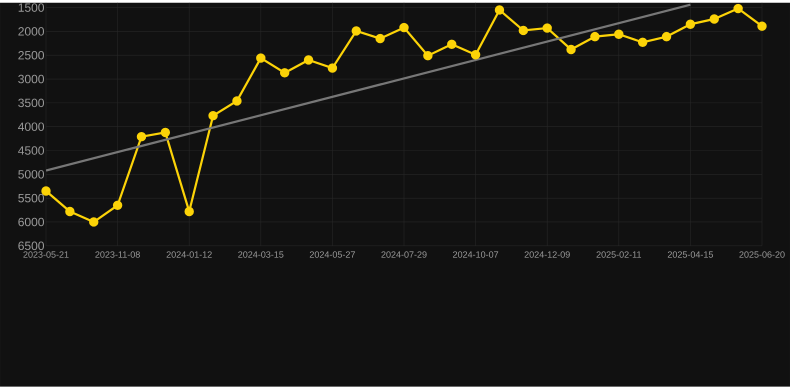 This screenshot has width=790, height=387. Describe the element at coordinates (31, 7) in the screenshot. I see `y-tick-label: 1500` at that location.